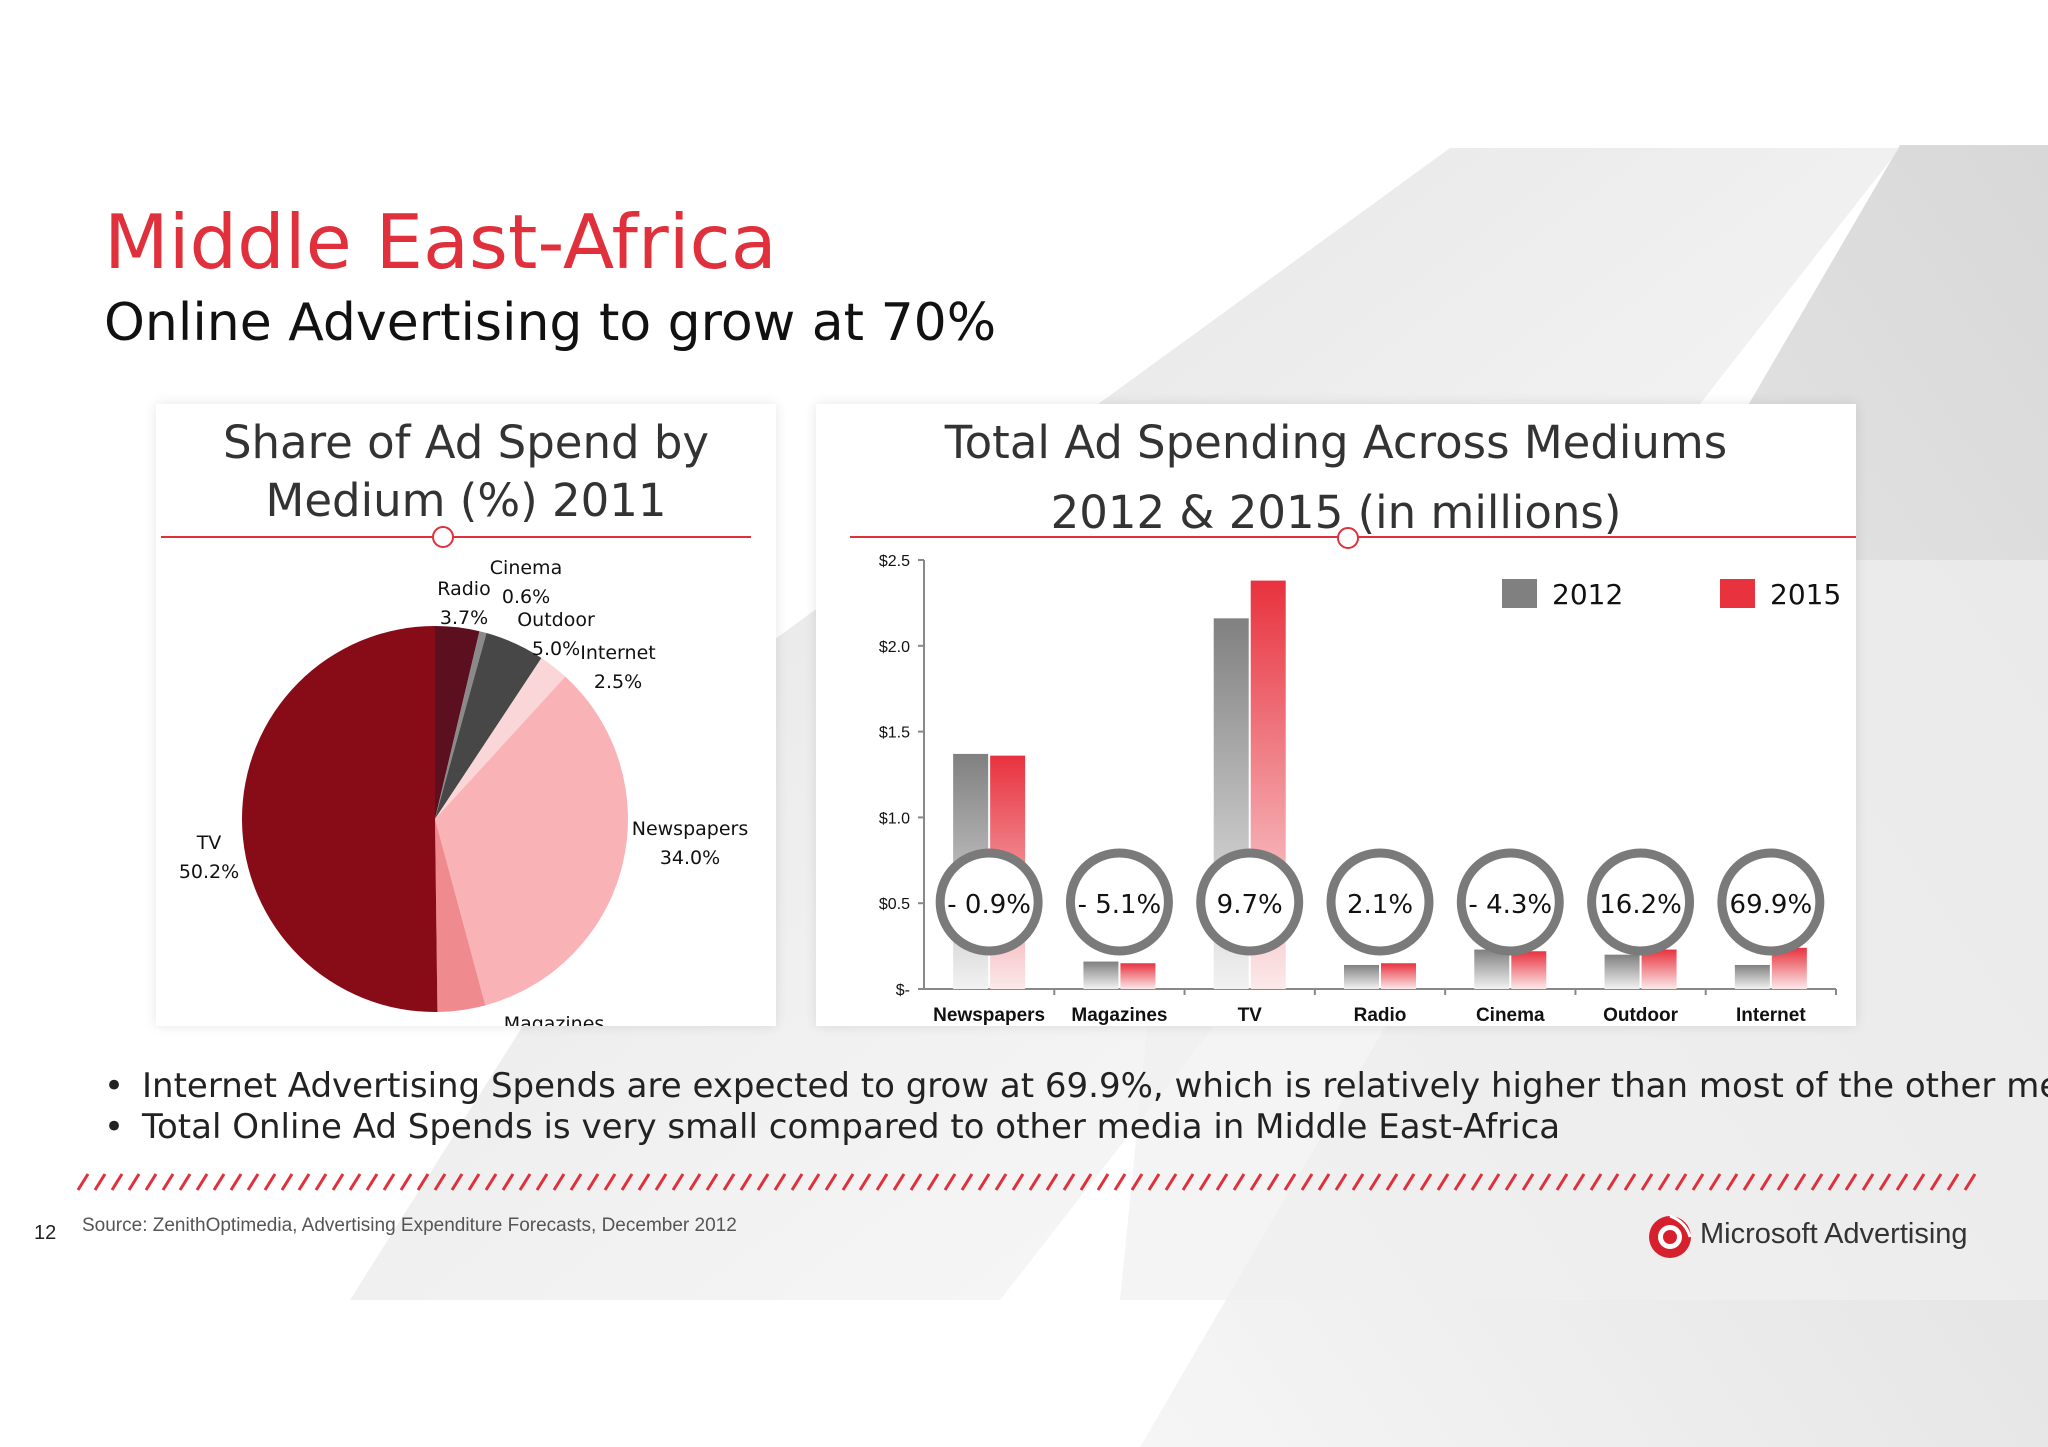 The width and height of the screenshot is (2048, 1447). Describe the element at coordinates (690, 829) in the screenshot. I see `pie-label-newspapers: Newspapers` at that location.